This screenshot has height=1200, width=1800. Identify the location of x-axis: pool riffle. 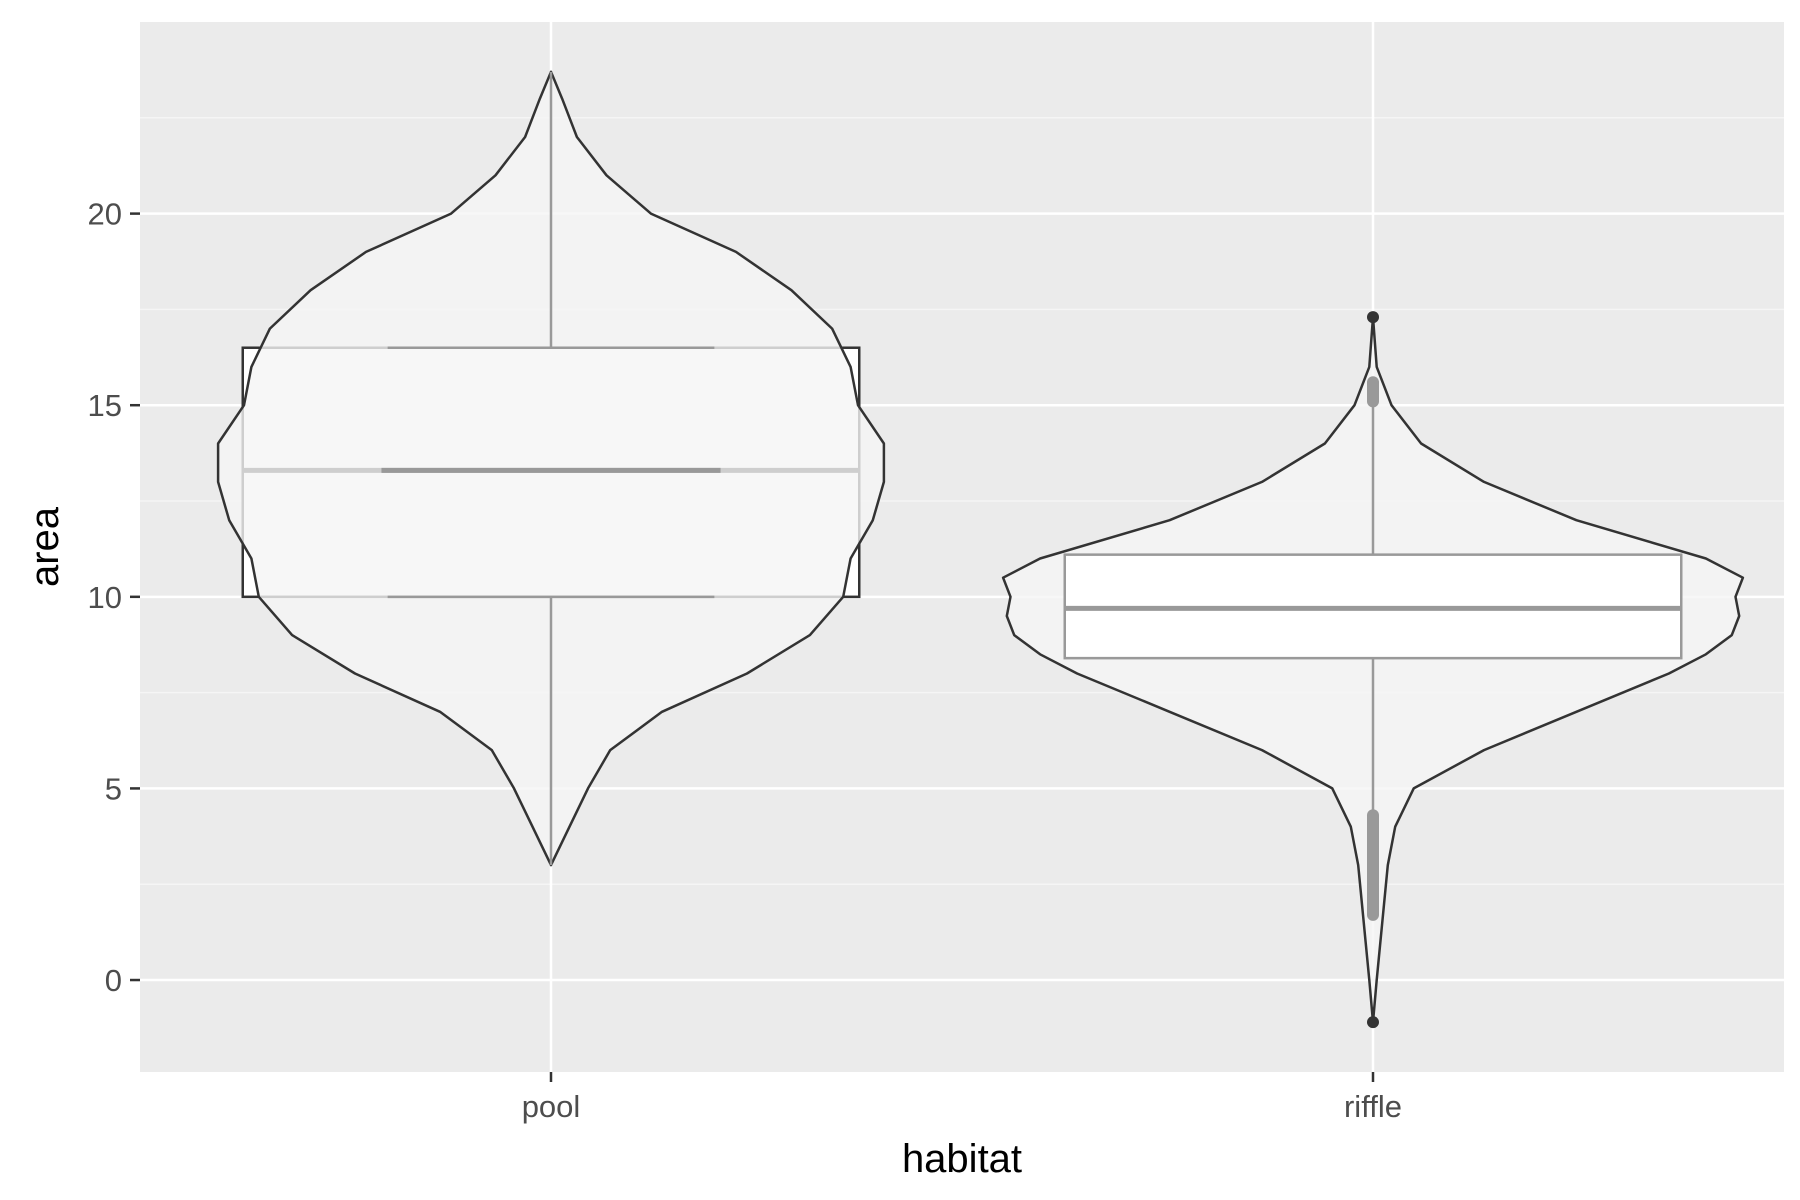
(962, 1098).